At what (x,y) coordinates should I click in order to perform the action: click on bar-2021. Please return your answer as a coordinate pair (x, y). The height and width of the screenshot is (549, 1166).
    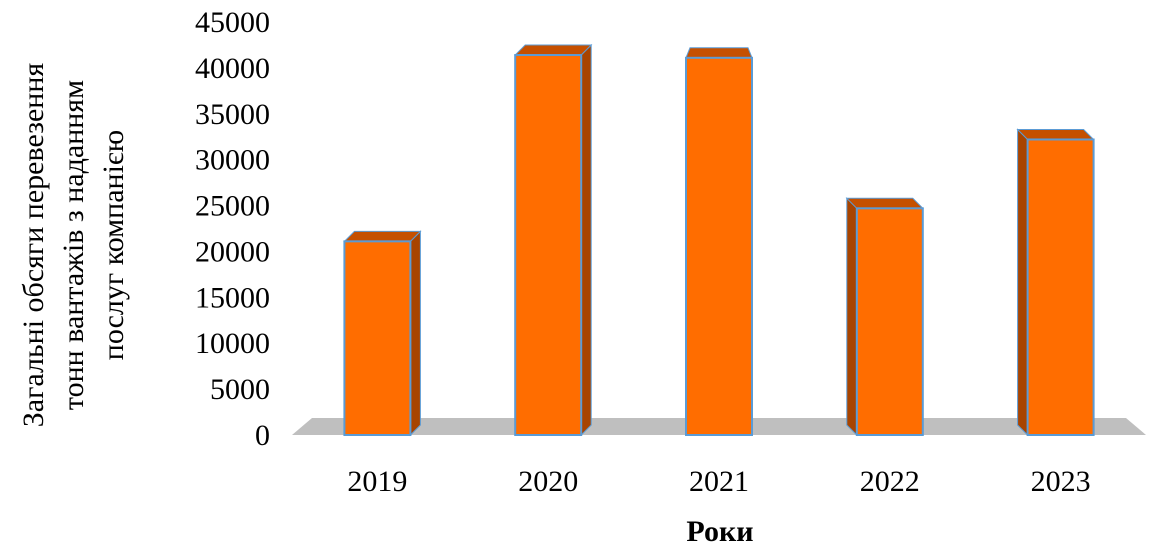
    Looking at the image, I should click on (719, 241).